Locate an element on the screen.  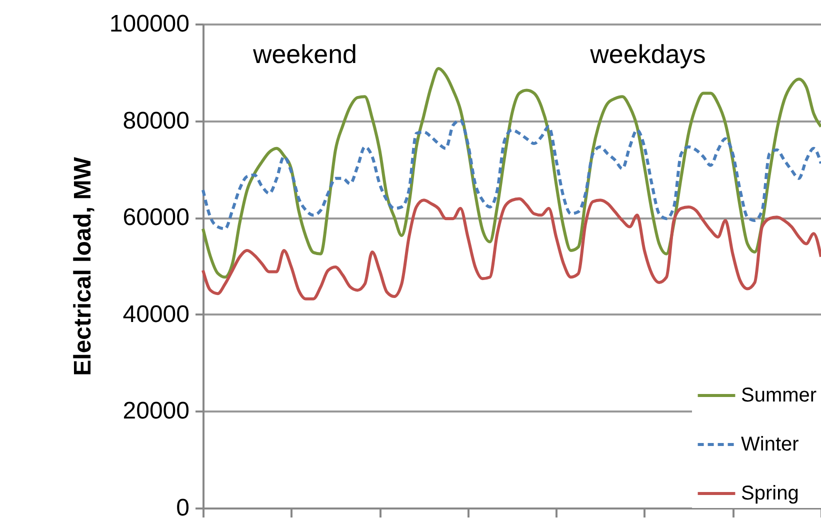
annotation: weekdays is located at coordinates (647, 54).